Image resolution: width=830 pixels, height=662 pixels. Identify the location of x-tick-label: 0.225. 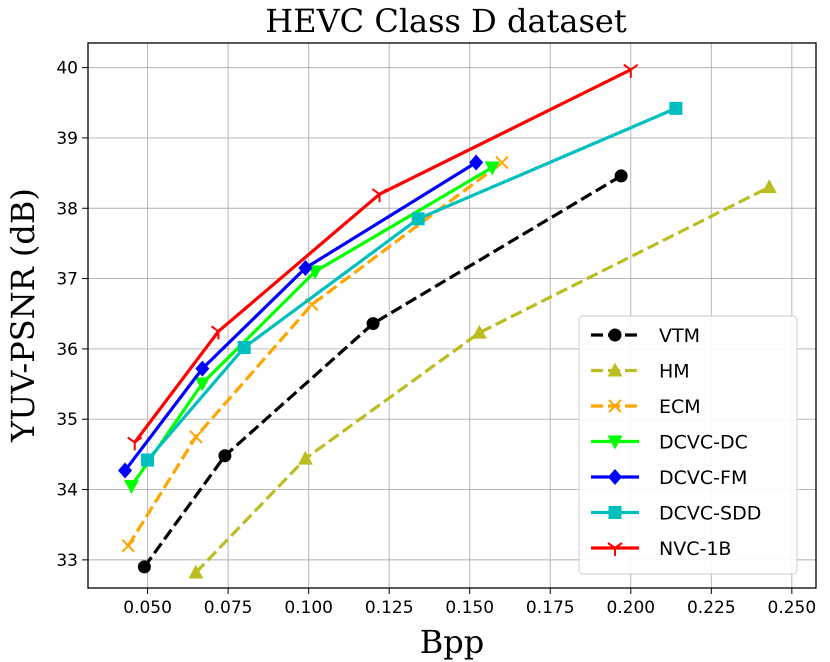
(711, 608).